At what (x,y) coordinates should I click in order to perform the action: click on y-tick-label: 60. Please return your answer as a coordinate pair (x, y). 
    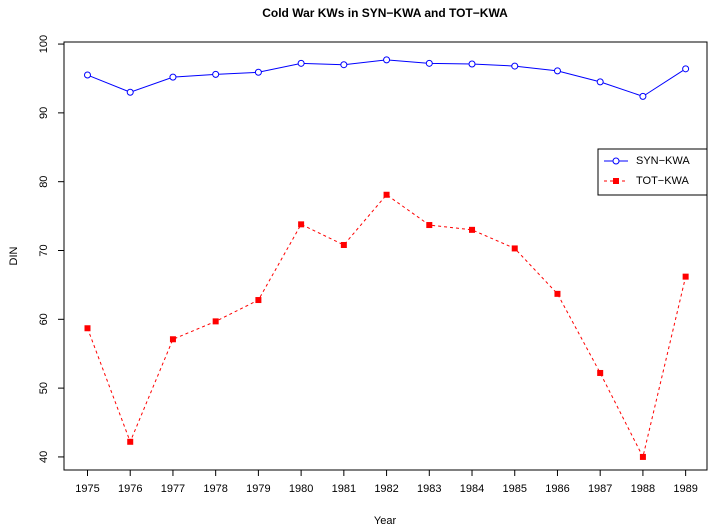
    Looking at the image, I should click on (44, 319).